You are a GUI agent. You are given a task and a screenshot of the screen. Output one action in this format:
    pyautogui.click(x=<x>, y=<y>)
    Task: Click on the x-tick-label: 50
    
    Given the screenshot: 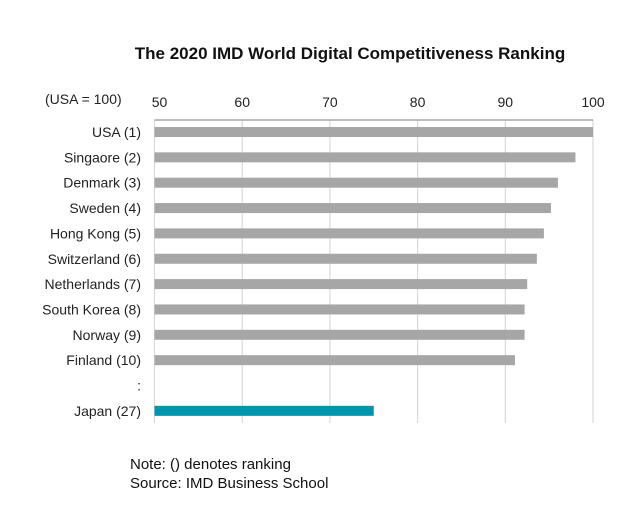 What is the action you would take?
    pyautogui.click(x=160, y=102)
    